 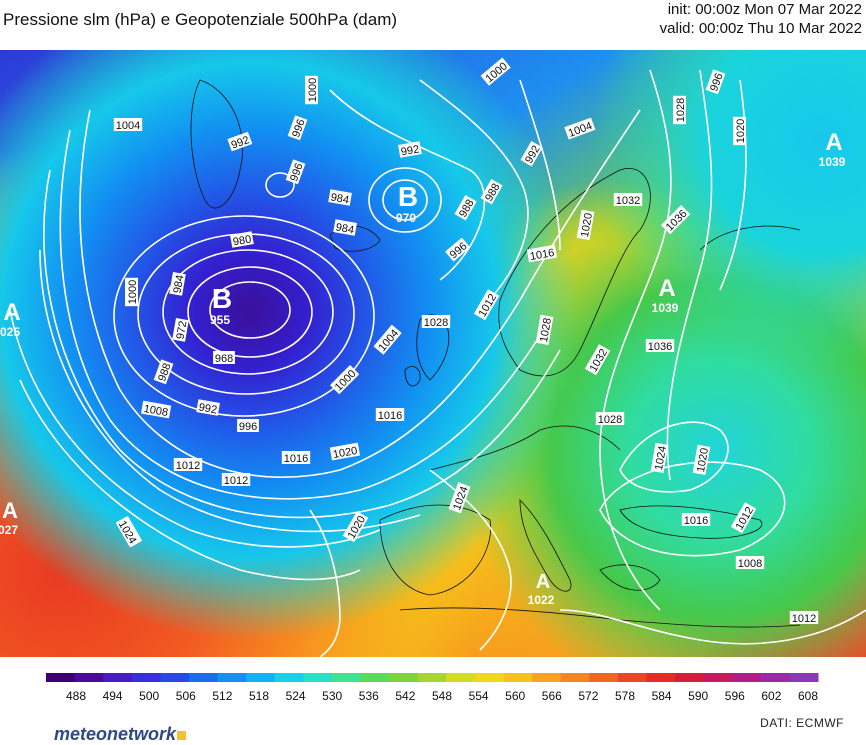 What do you see at coordinates (236, 480) in the screenshot?
I see `isobar-label: 1012` at bounding box center [236, 480].